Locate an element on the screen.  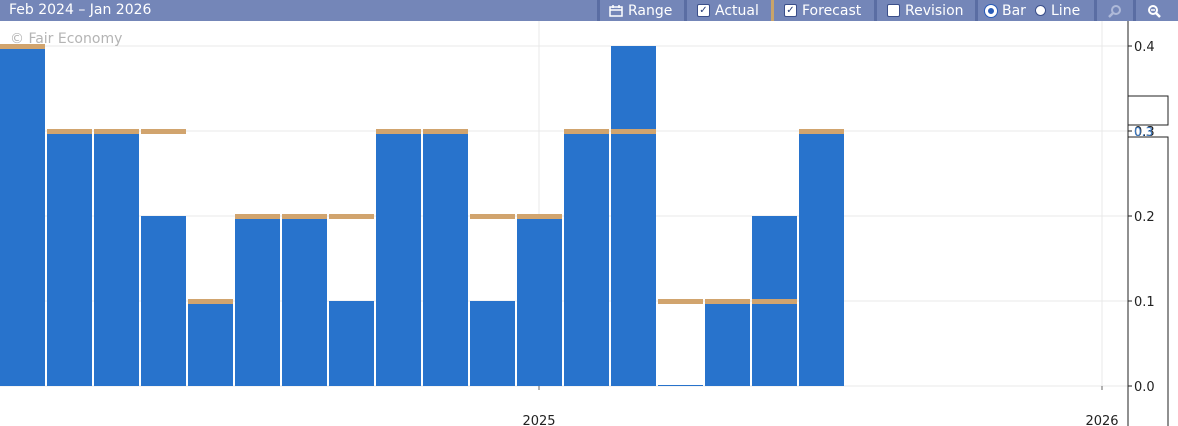
bar-radio is located at coordinates (991, 10).